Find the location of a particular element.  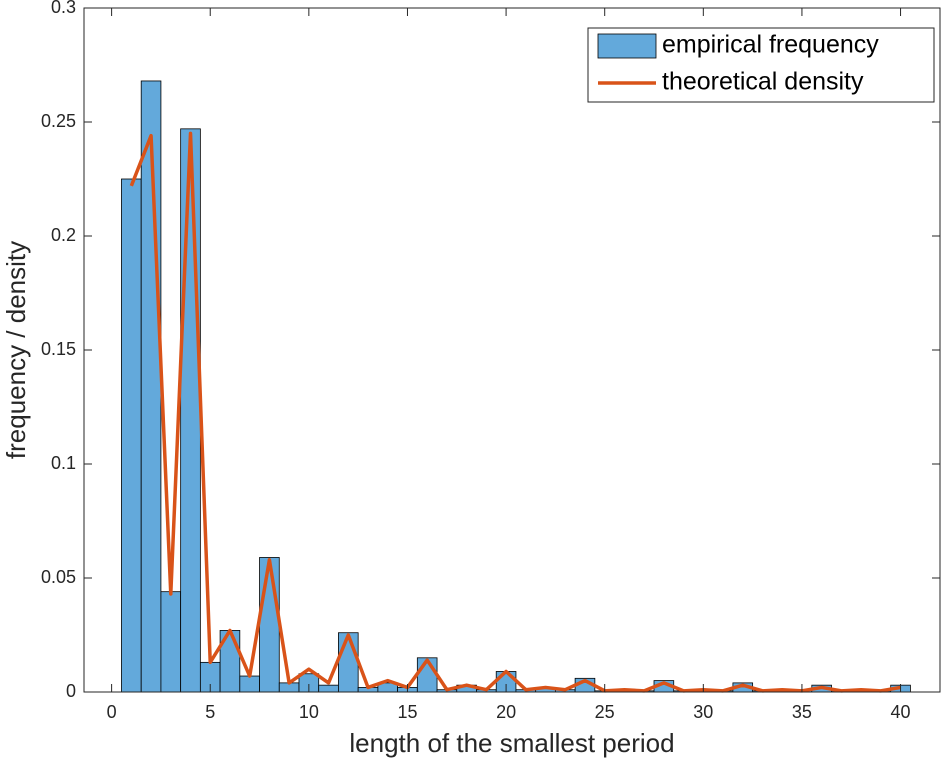

y-tick-label: 0.15 is located at coordinates (58, 349).